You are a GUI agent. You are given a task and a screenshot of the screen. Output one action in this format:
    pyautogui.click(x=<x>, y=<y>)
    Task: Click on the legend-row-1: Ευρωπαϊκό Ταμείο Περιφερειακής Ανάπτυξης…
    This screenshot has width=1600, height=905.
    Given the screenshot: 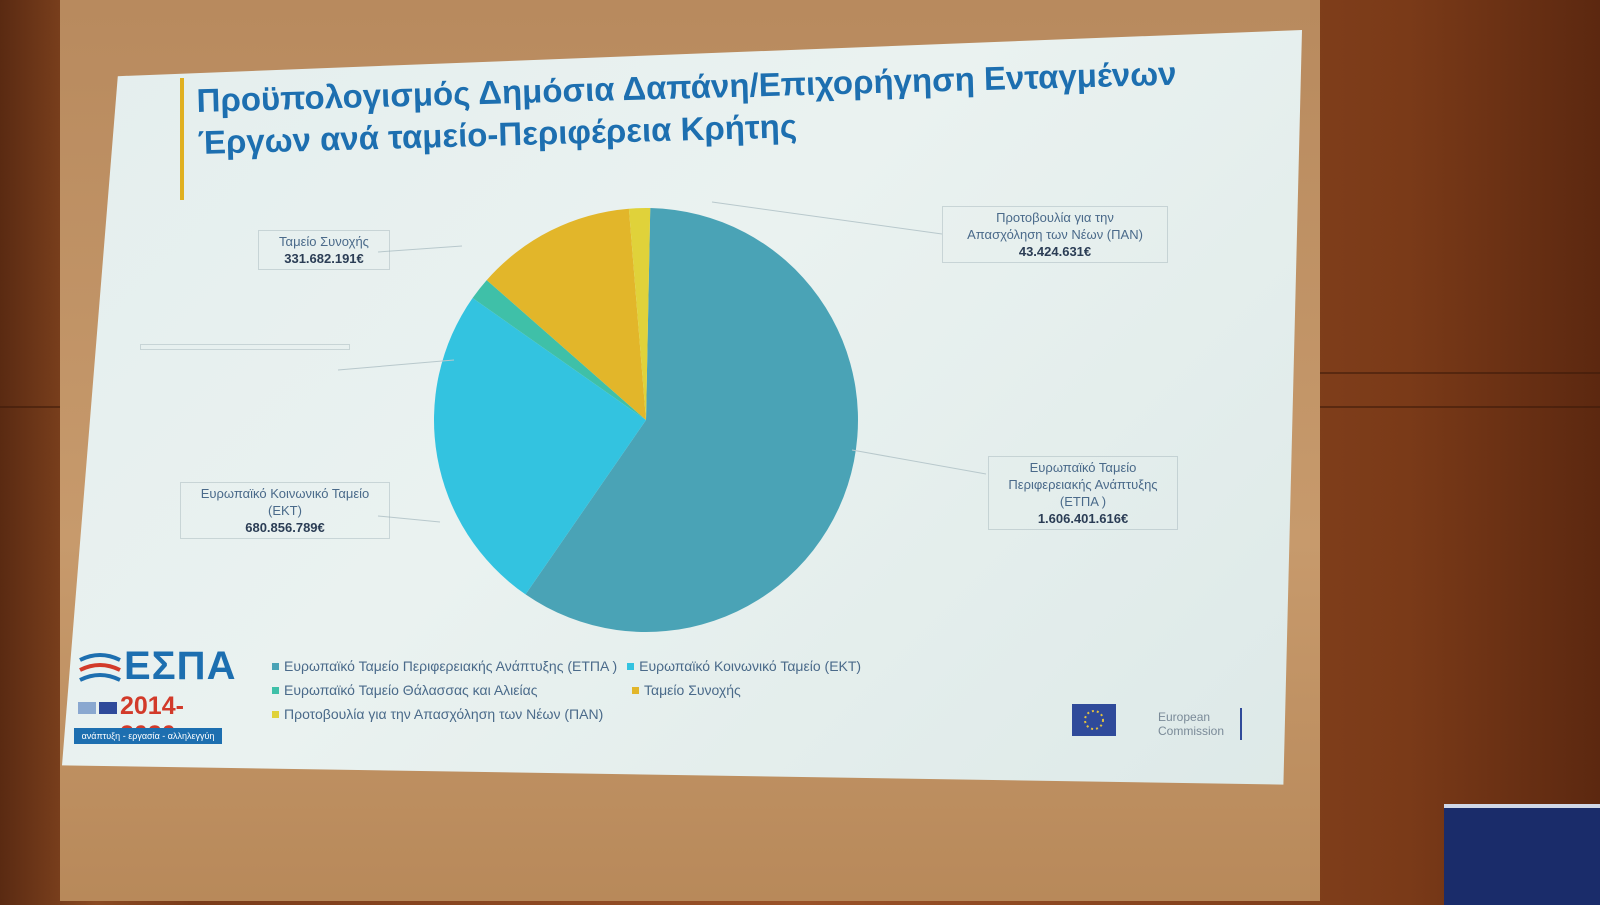 What is the action you would take?
    pyautogui.click(x=612, y=666)
    